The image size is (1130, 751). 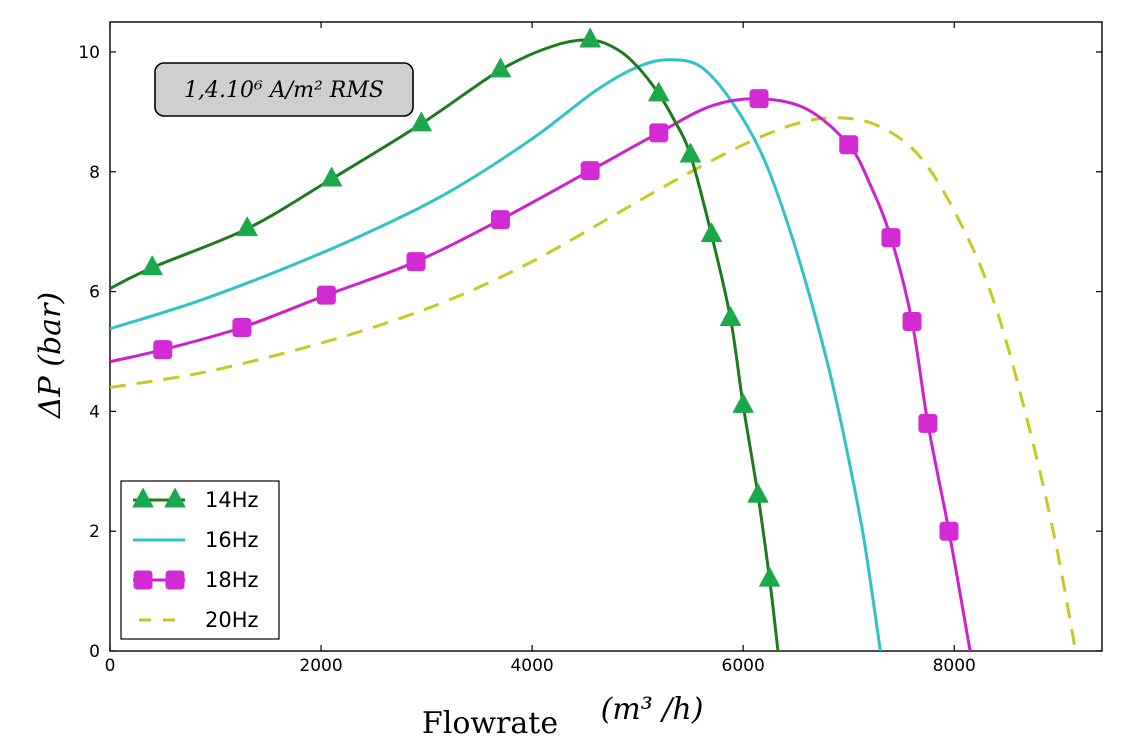 I want to click on y-tick-label: 4, so click(x=94, y=412).